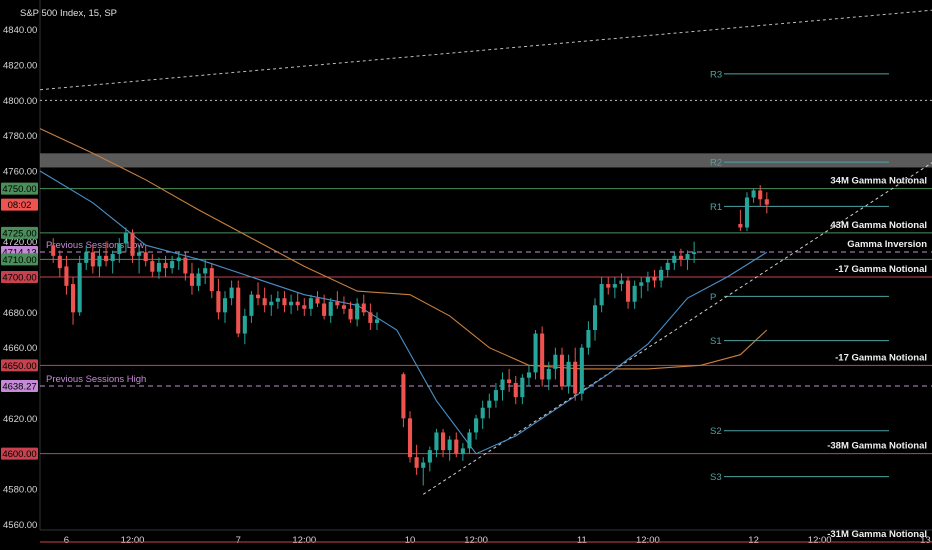 Image resolution: width=932 pixels, height=550 pixels. I want to click on price-badge-label: 4750.00, so click(19, 189).